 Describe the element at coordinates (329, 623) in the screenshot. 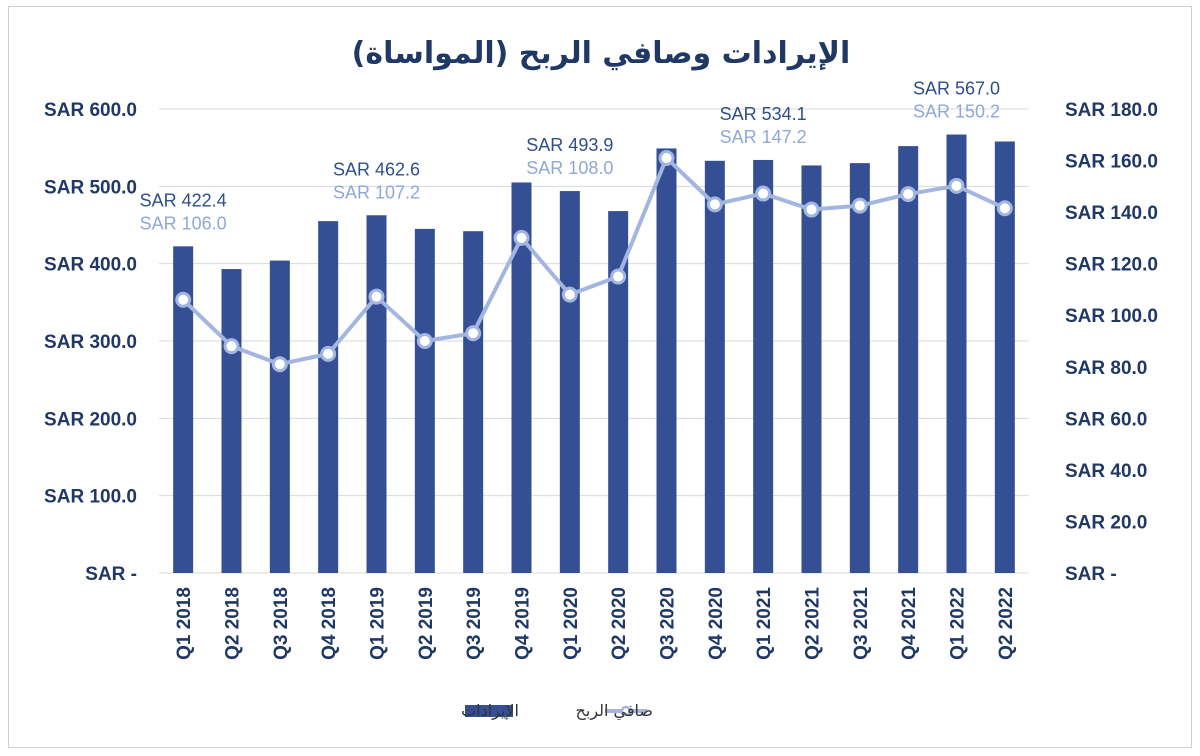

I see `x-tick-label: Q4 2018` at that location.